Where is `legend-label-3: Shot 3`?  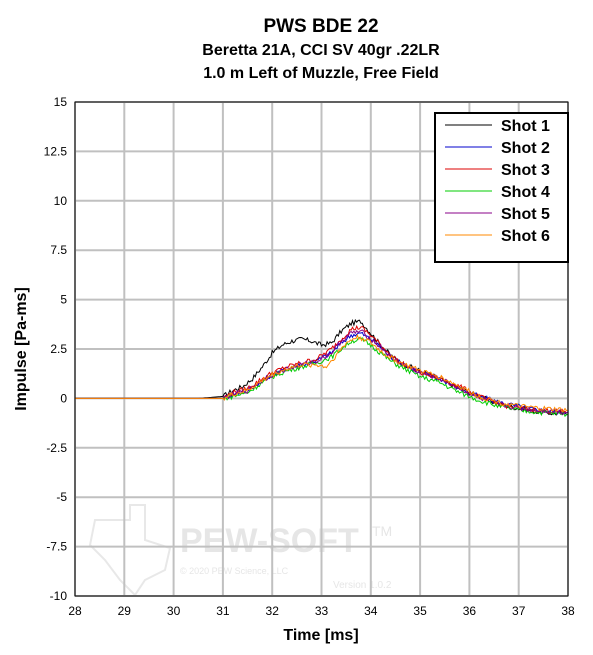 legend-label-3: Shot 3 is located at coordinates (525, 170).